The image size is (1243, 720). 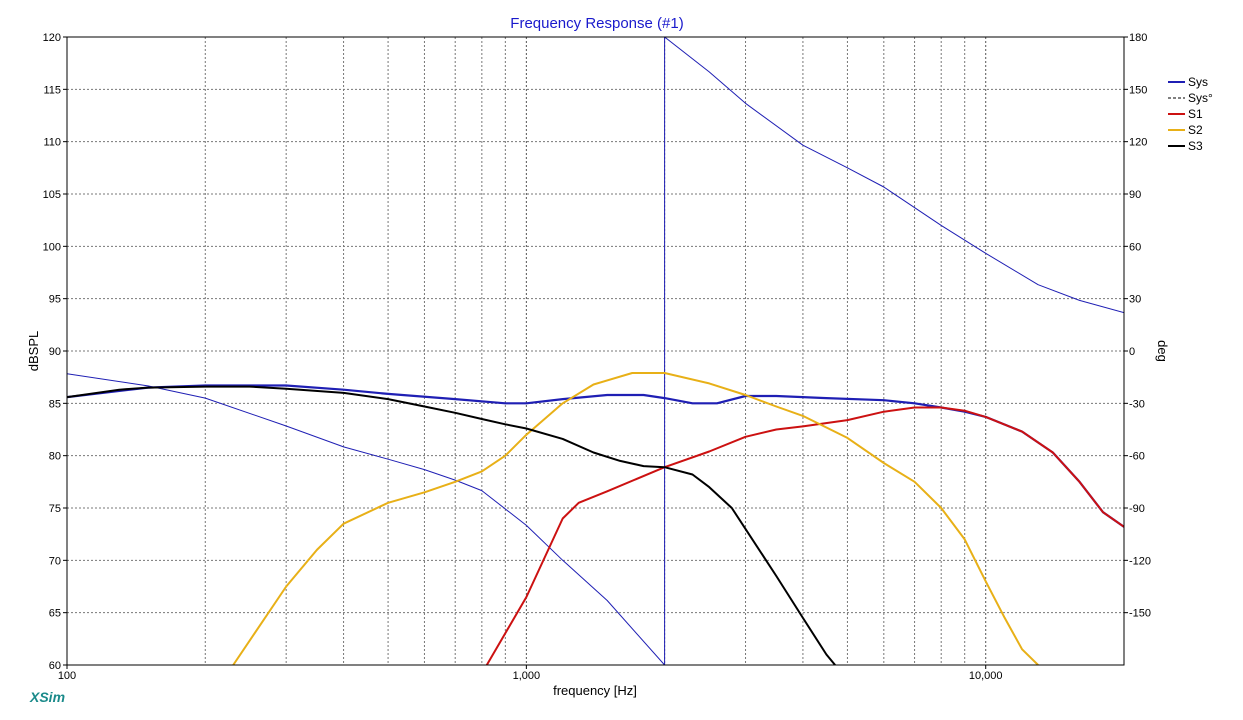 What do you see at coordinates (1135, 300) in the screenshot?
I see `y2-tick-label: 30` at bounding box center [1135, 300].